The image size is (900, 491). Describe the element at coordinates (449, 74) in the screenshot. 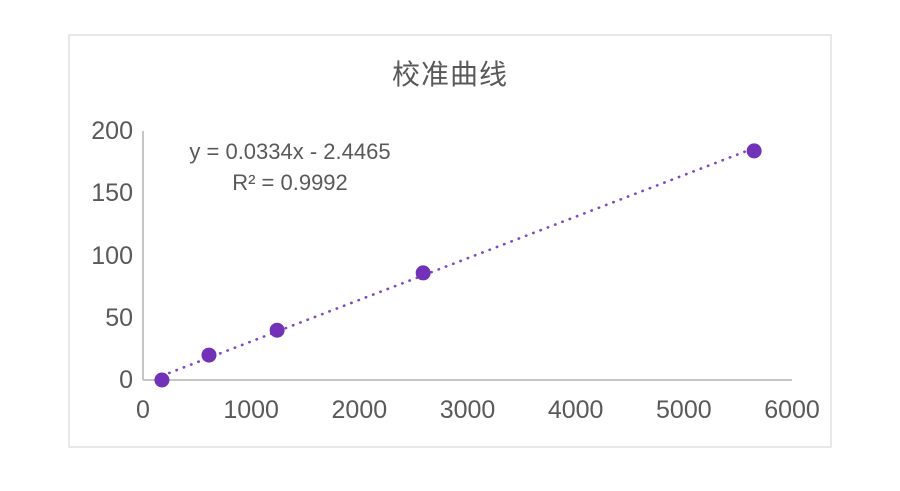

I see `chart-title: 校准曲线` at that location.